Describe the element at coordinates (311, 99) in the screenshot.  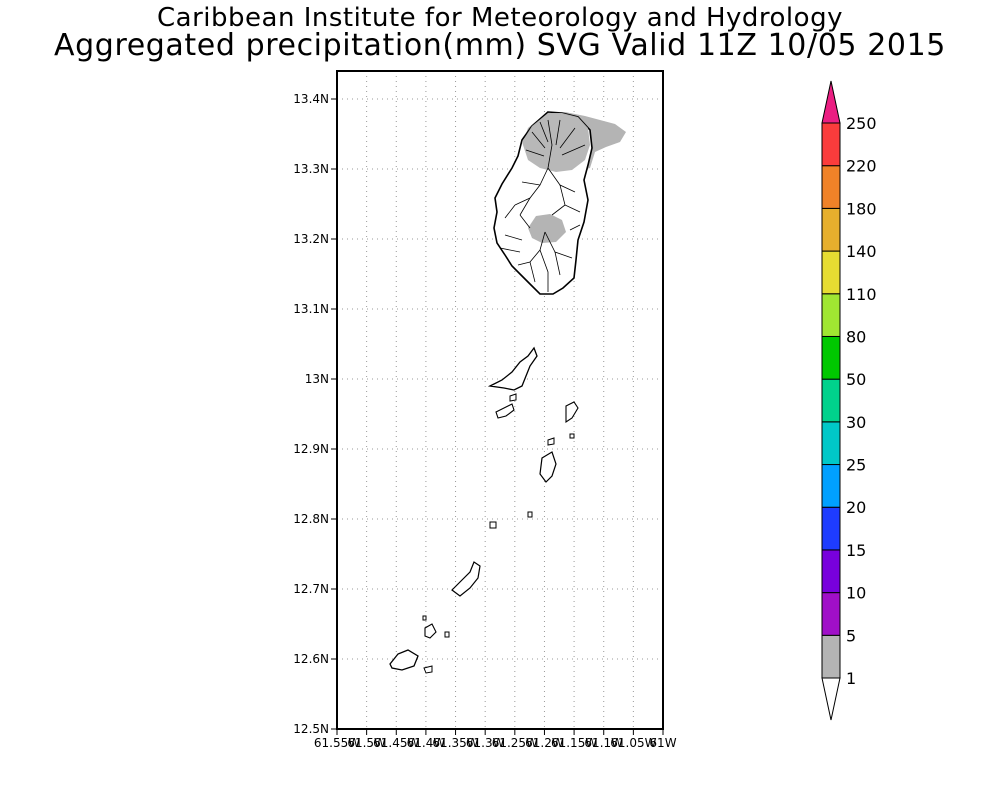
I see `lat-tick-label: 13.4N` at that location.